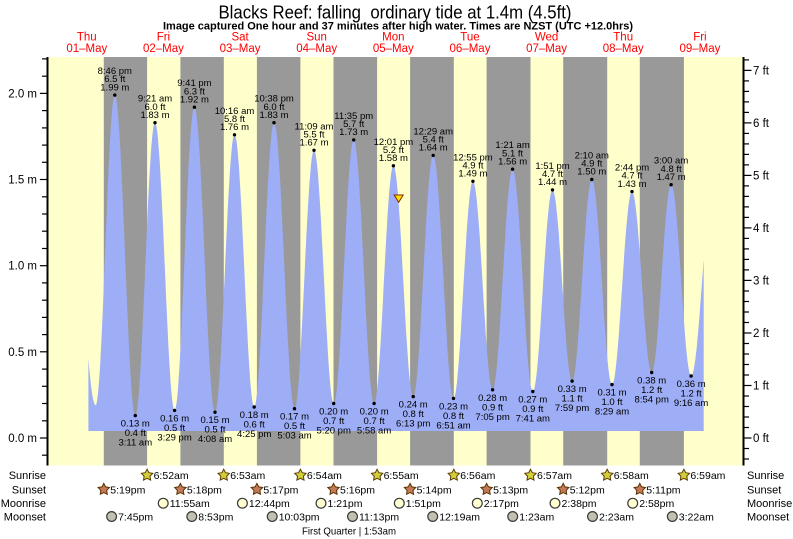  What do you see at coordinates (254, 415) in the screenshot?
I see `svg-text: 0.18 m` at bounding box center [254, 415].